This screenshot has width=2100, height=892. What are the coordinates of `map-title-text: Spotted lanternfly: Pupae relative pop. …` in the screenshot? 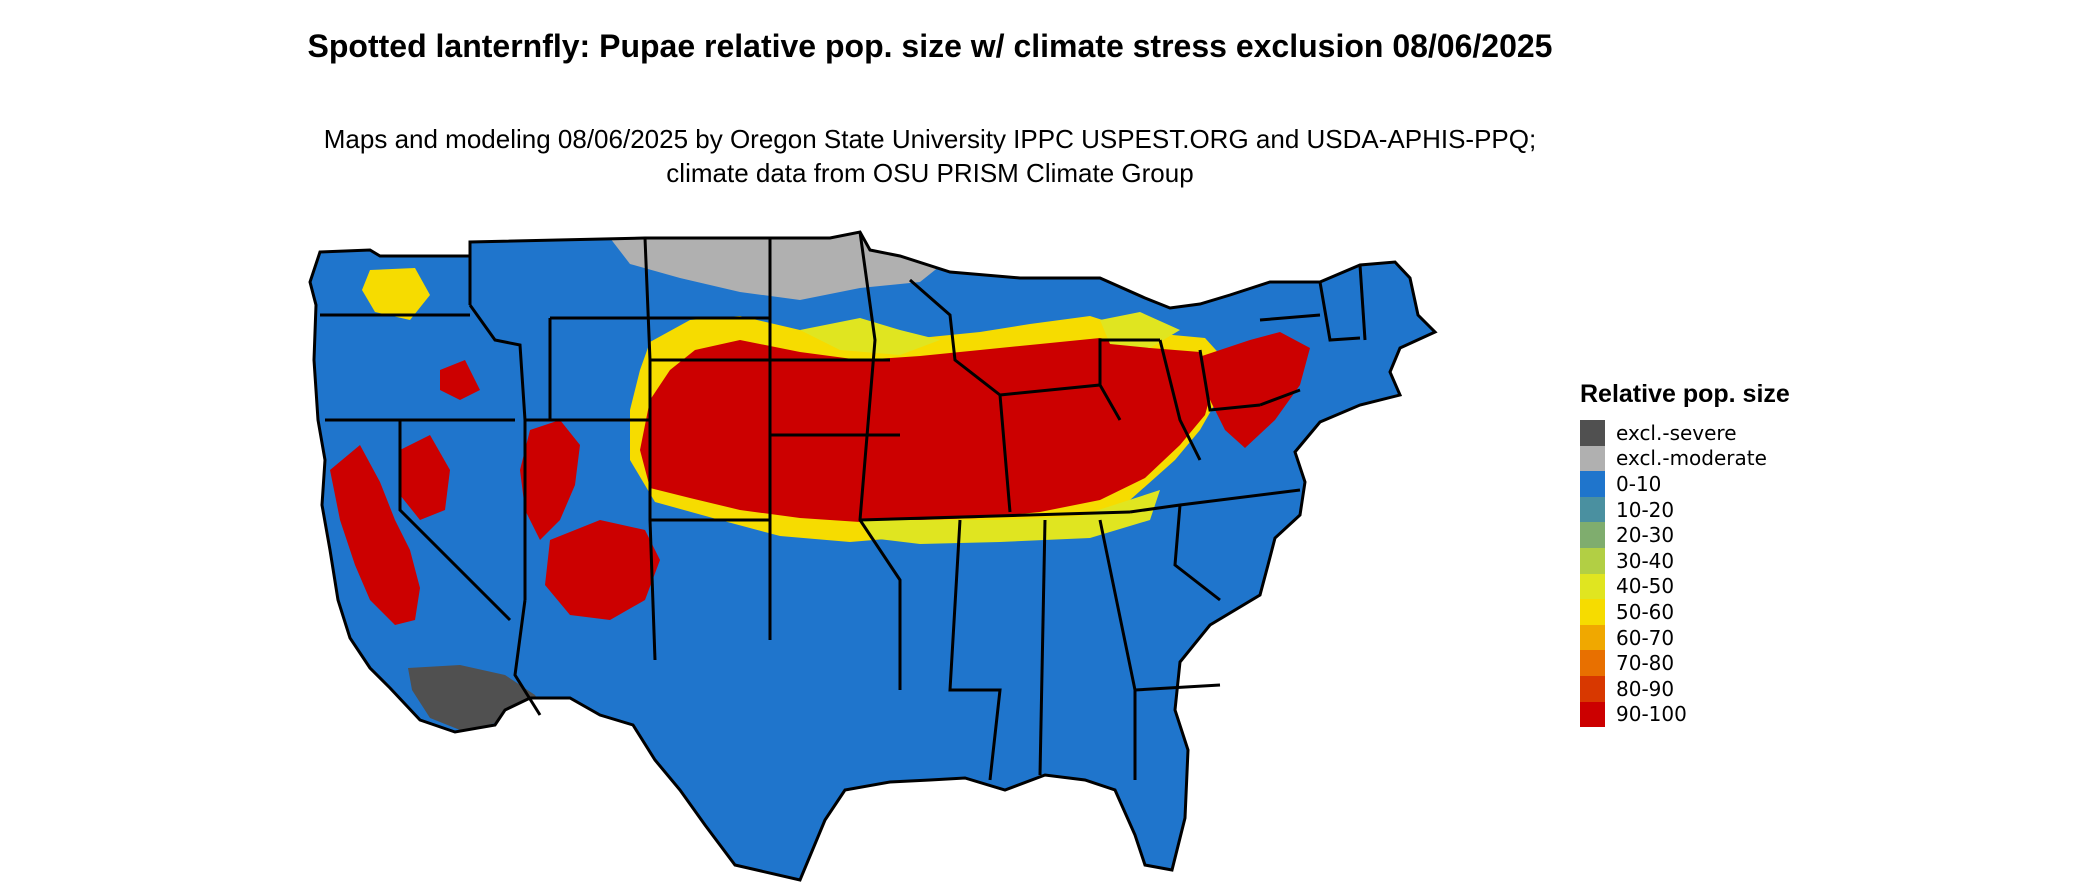 It's located at (930, 46).